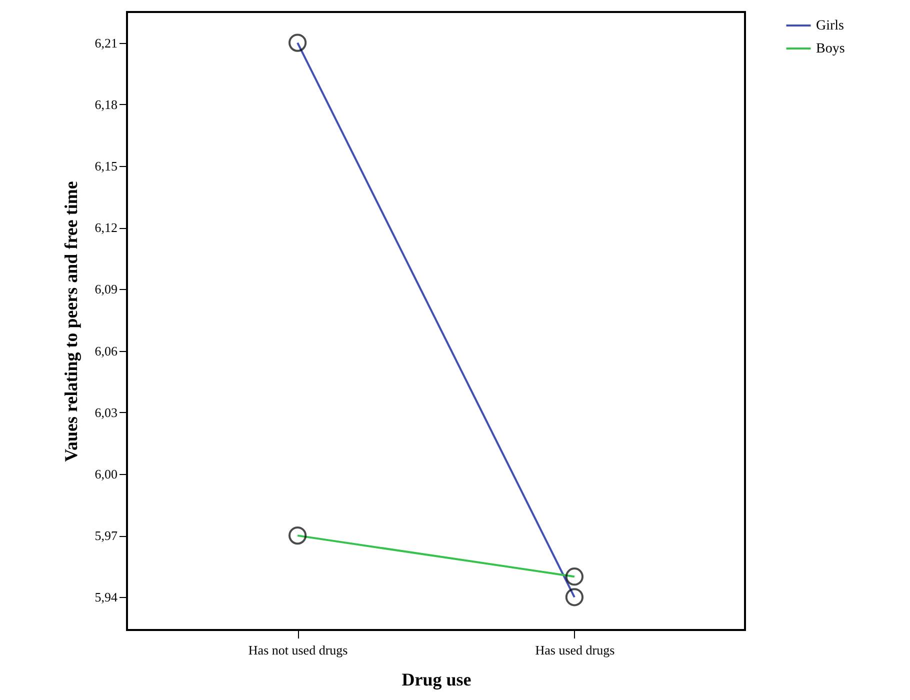  I want to click on y-tick-label: 5,97, so click(106, 536).